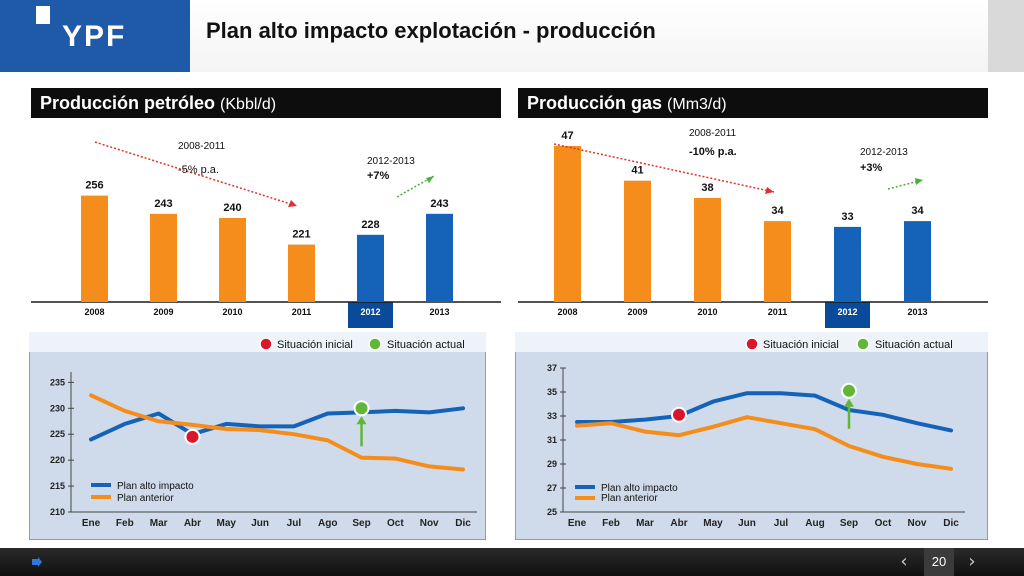 This screenshot has width=1024, height=576. What do you see at coordinates (917, 261) in the screenshot?
I see `gas-bar-2013` at bounding box center [917, 261].